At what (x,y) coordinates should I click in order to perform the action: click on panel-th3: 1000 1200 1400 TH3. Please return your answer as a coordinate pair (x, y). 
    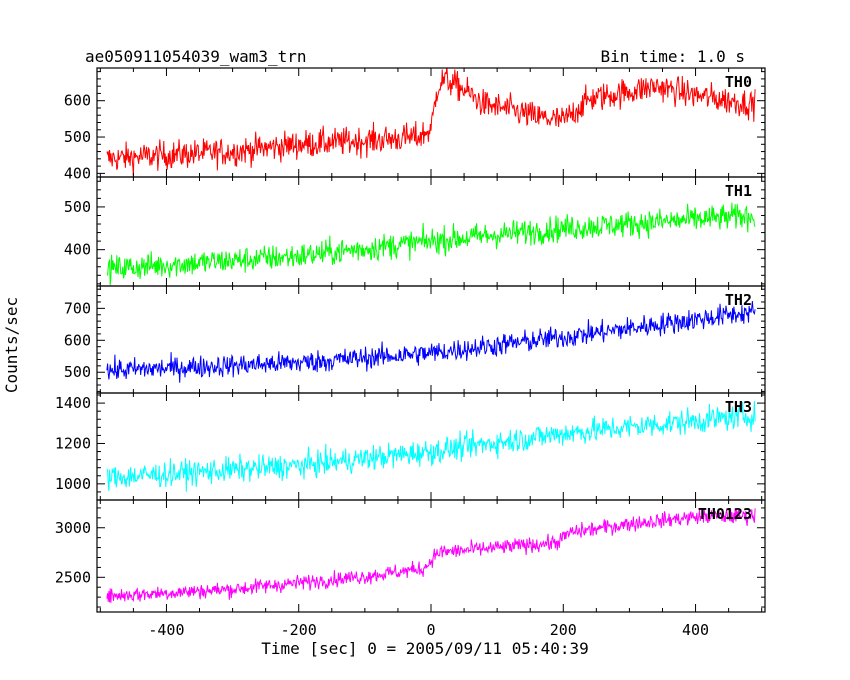
    Looking at the image, I should click on (410, 446).